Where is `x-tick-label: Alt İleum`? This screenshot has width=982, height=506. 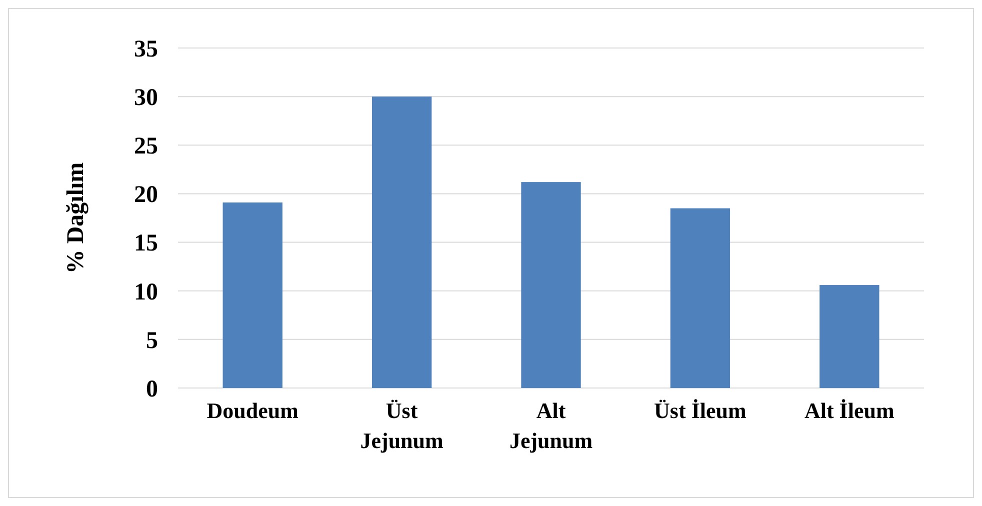
x-tick-label: Alt İleum is located at coordinates (849, 410).